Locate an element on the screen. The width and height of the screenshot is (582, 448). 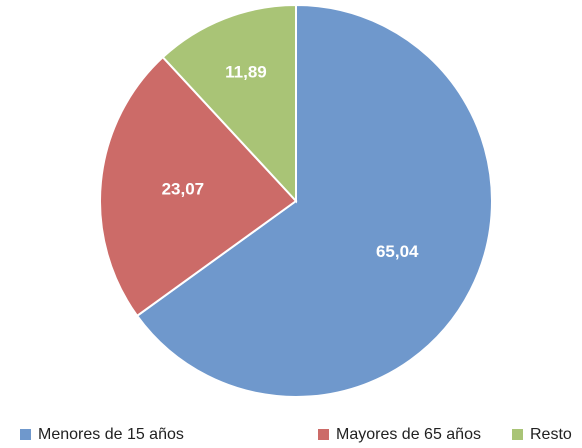
pie-slice is located at coordinates (229, 103).